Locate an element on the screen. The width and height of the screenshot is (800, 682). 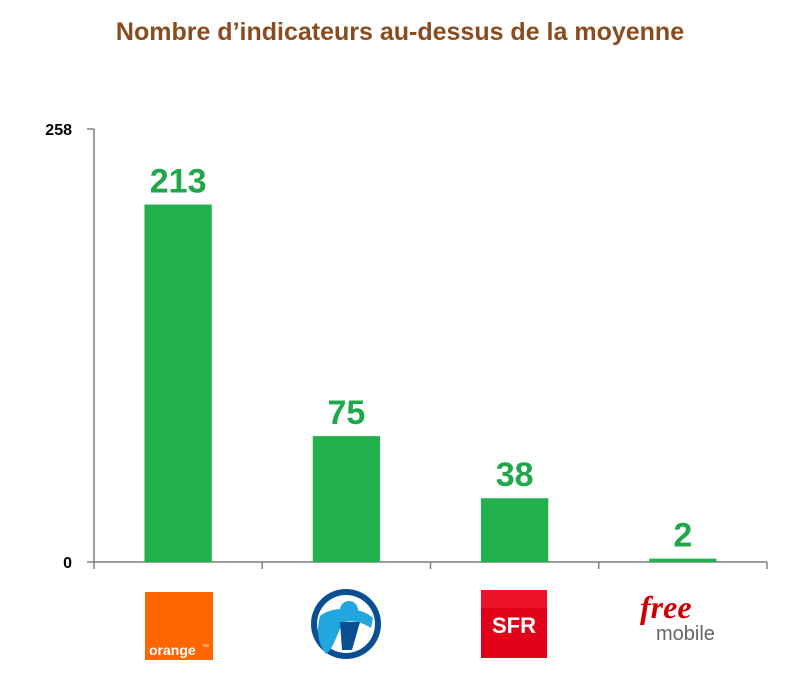
sfr-logo-shine is located at coordinates (514, 599).